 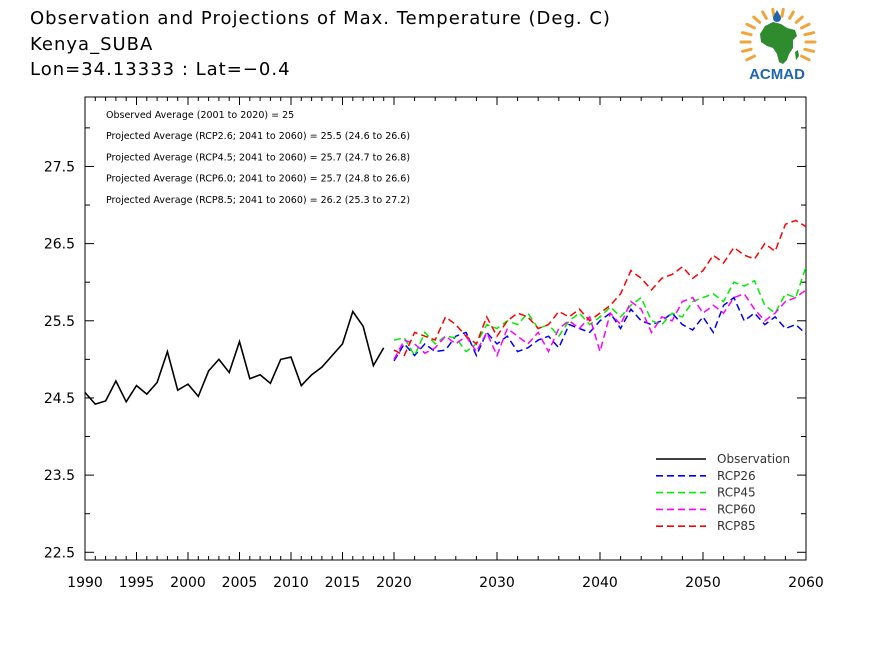 What do you see at coordinates (59, 399) in the screenshot?
I see `y-tick-label: 24.5` at bounding box center [59, 399].